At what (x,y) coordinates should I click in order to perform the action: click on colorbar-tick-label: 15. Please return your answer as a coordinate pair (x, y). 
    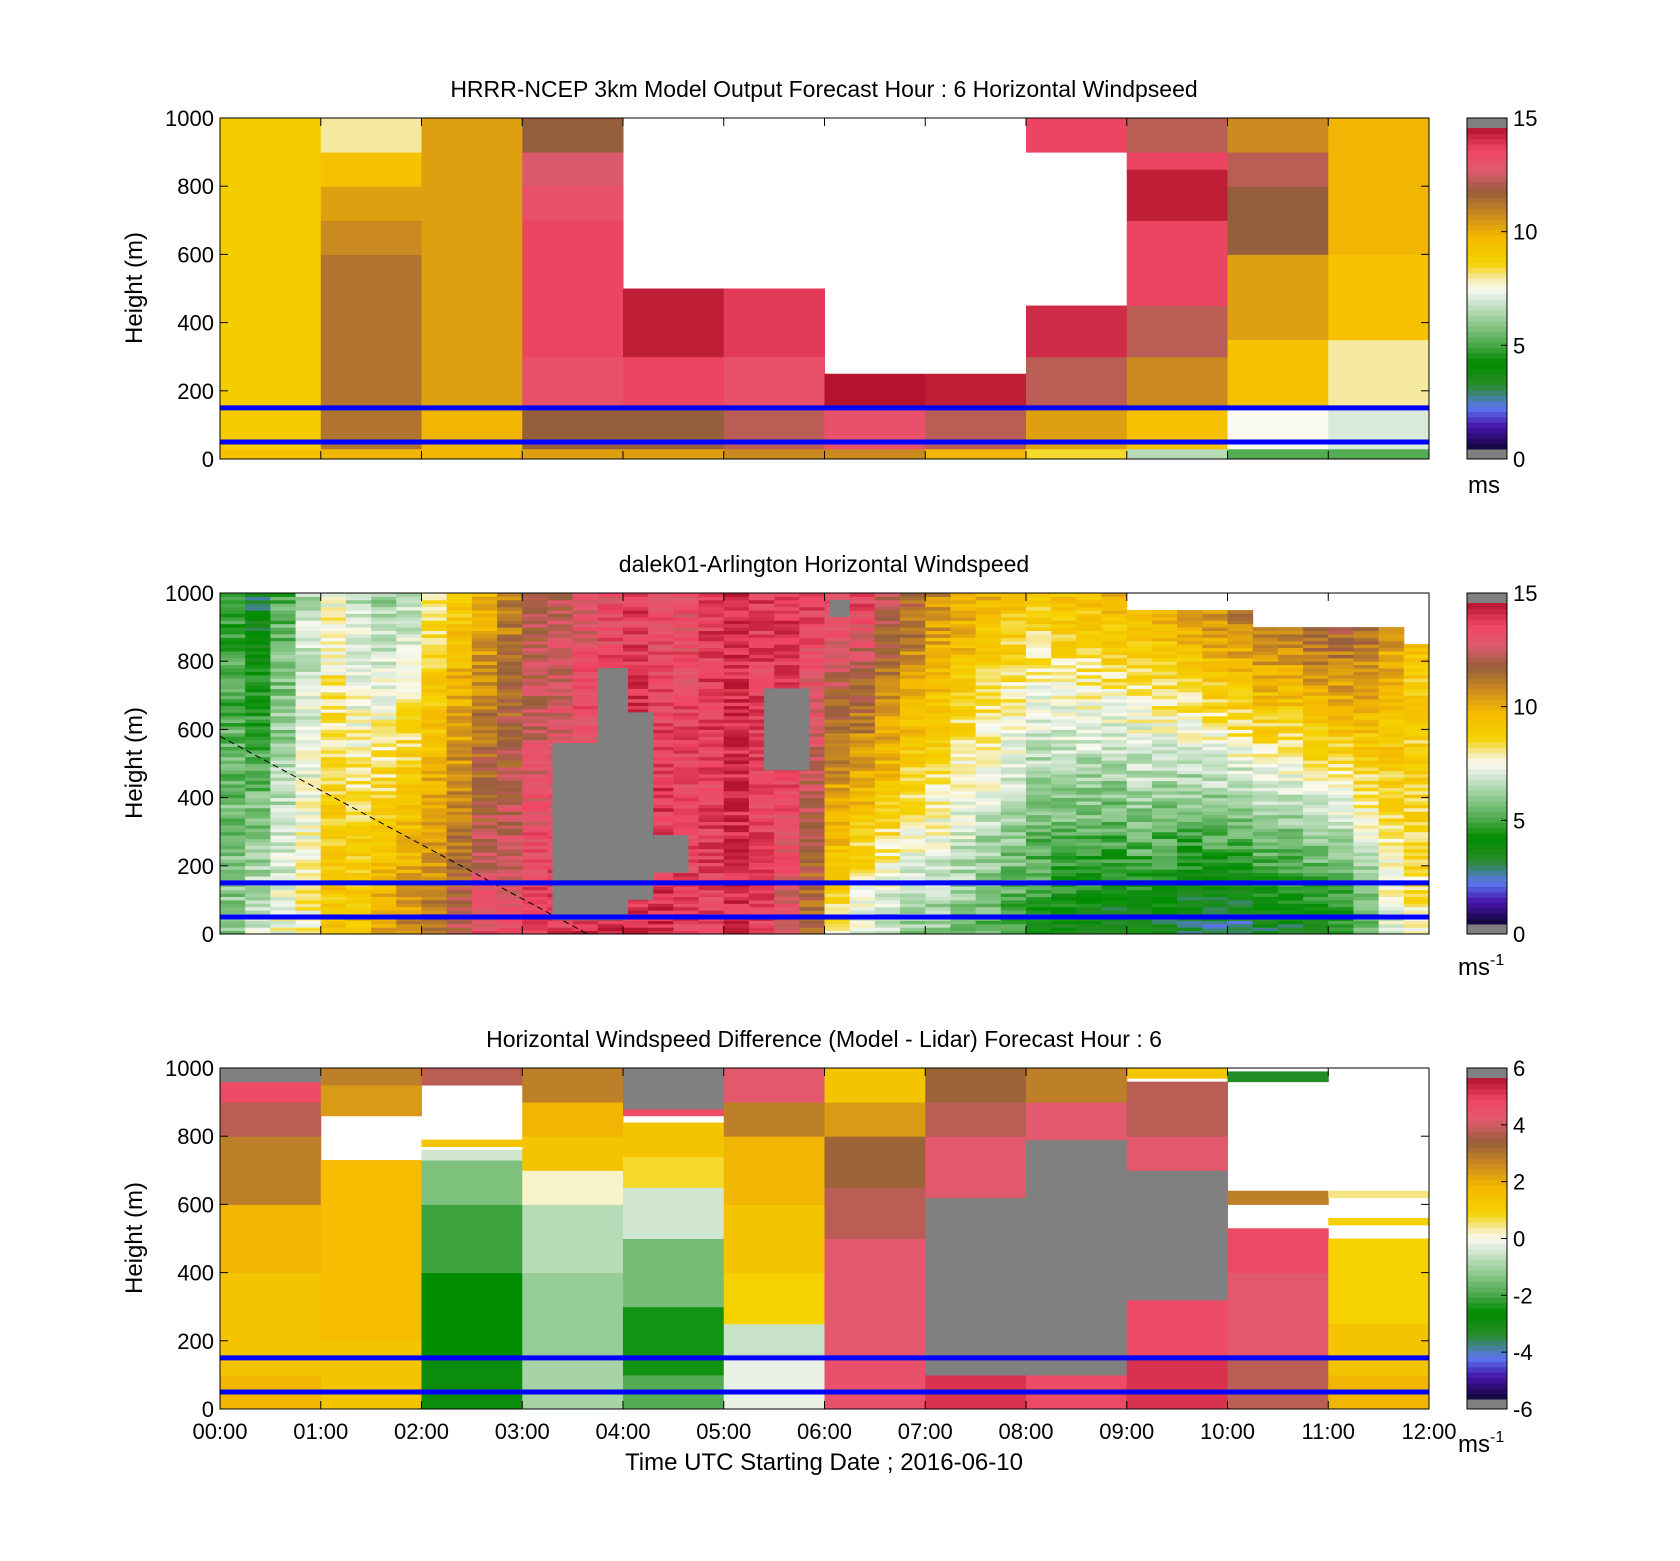
    Looking at the image, I should click on (1525, 118).